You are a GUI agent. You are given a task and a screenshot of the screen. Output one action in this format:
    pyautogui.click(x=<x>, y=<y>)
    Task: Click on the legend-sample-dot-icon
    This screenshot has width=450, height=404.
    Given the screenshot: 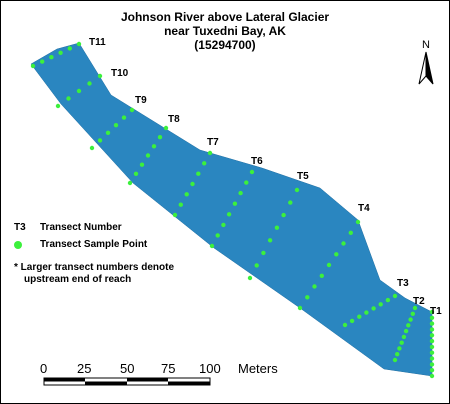 What is the action you would take?
    pyautogui.click(x=18, y=245)
    